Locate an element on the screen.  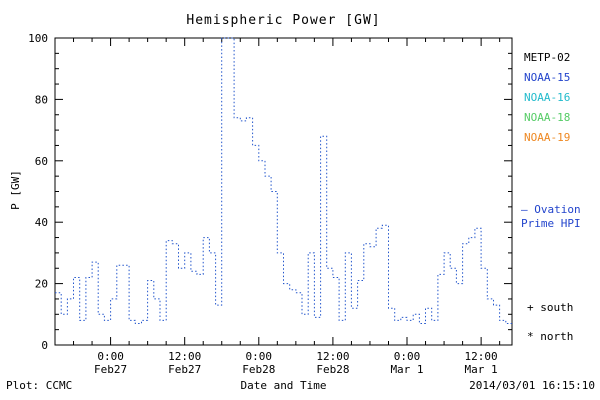
legend-item-noaa16: NOAA-16 is located at coordinates (547, 97).